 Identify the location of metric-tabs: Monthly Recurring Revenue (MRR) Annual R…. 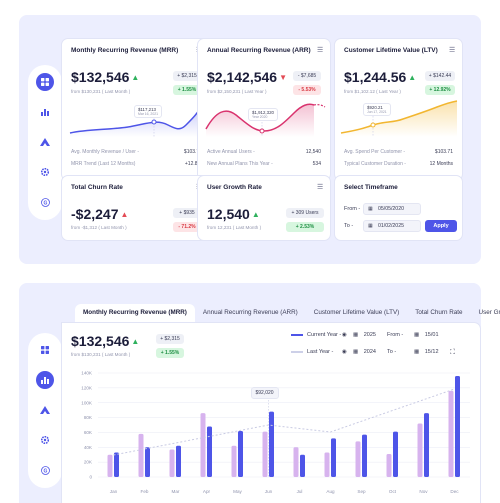
(287, 313).